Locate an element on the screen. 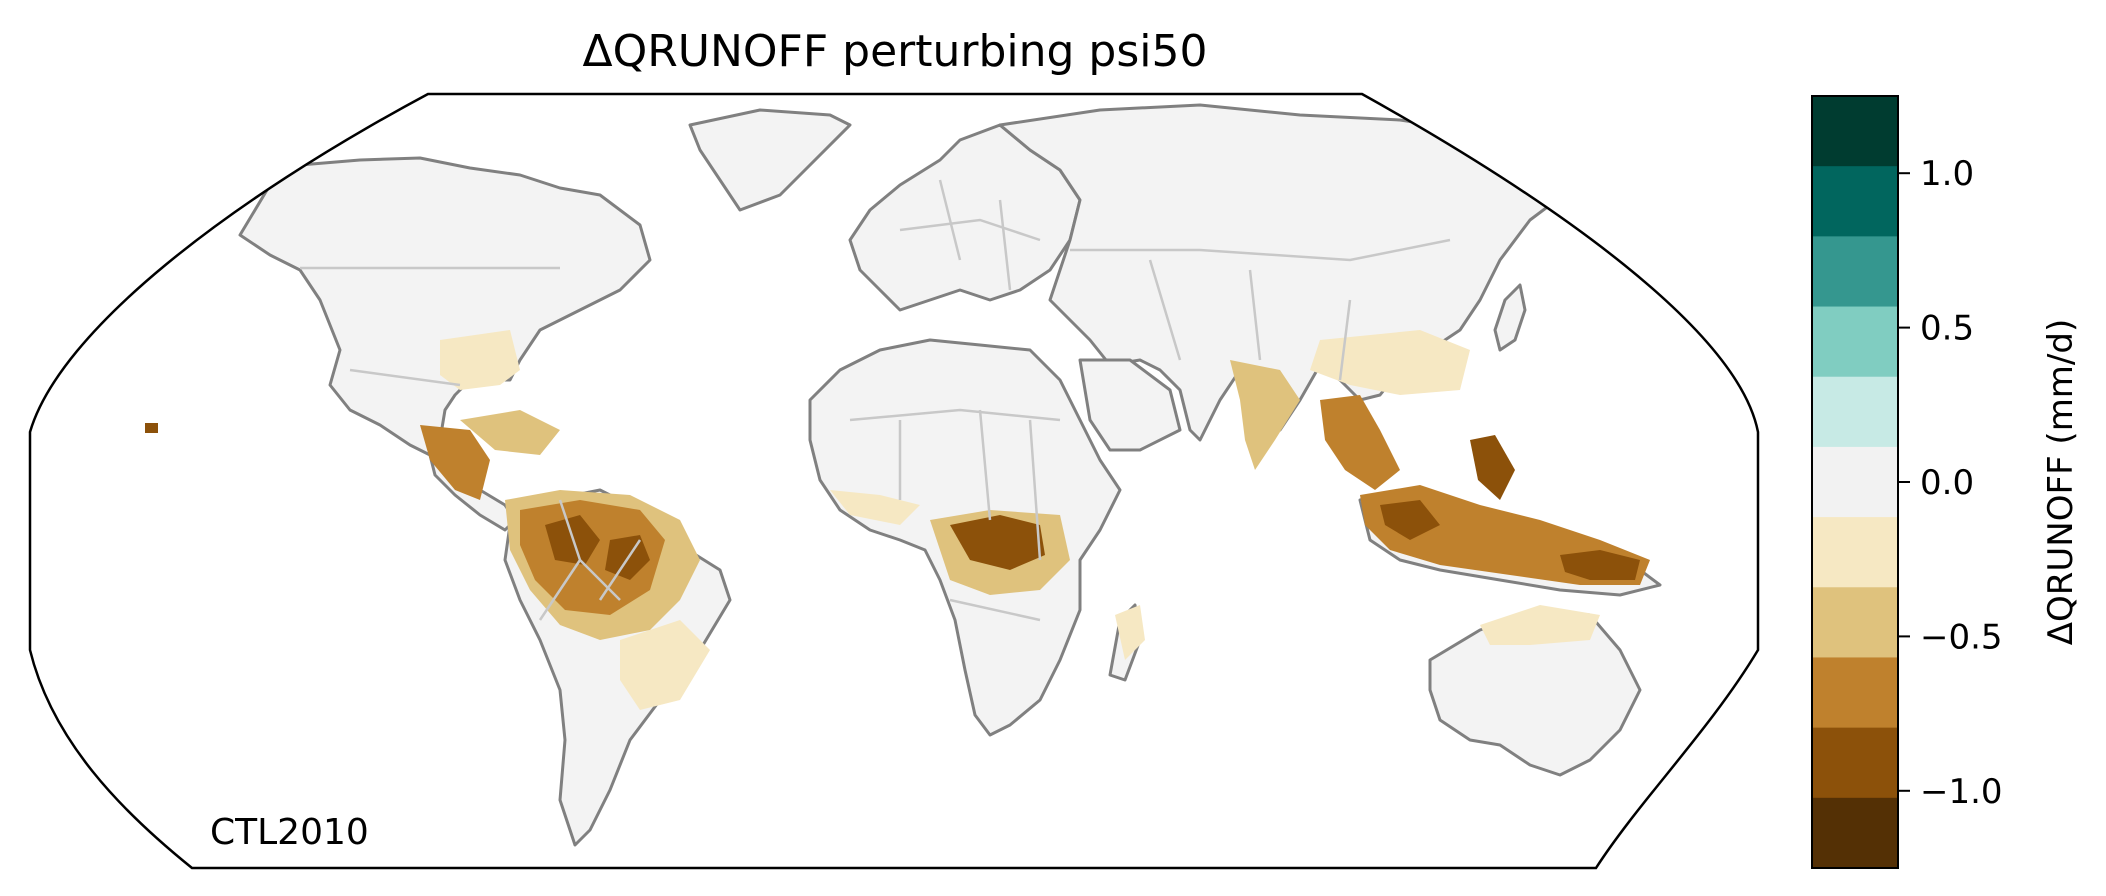 The image size is (2106, 896). anomaly-madagascar is located at coordinates (1130, 632).